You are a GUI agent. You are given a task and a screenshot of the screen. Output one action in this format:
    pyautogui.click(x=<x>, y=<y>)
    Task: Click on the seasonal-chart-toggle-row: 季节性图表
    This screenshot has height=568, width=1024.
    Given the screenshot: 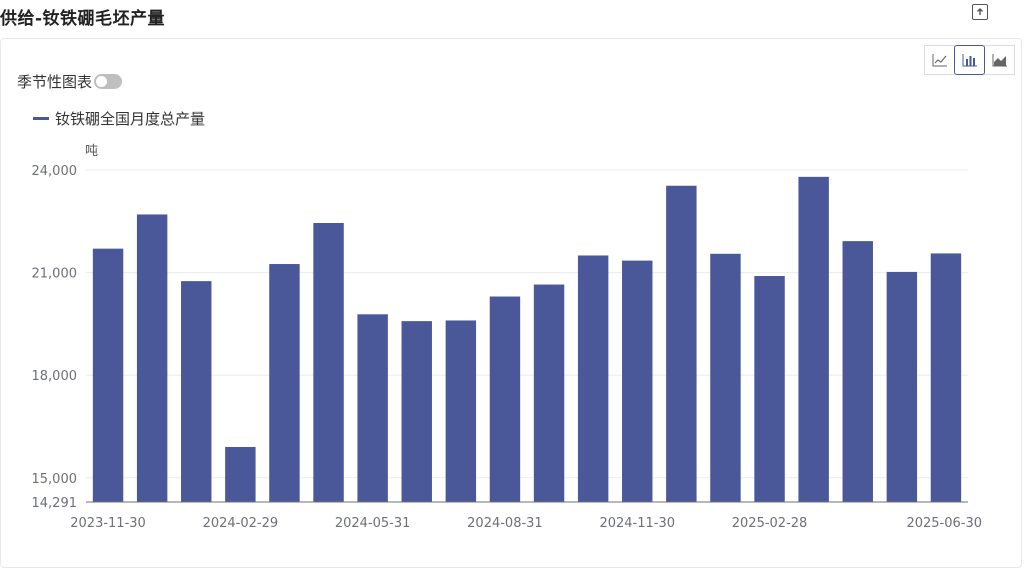 What is the action you would take?
    pyautogui.click(x=70, y=81)
    